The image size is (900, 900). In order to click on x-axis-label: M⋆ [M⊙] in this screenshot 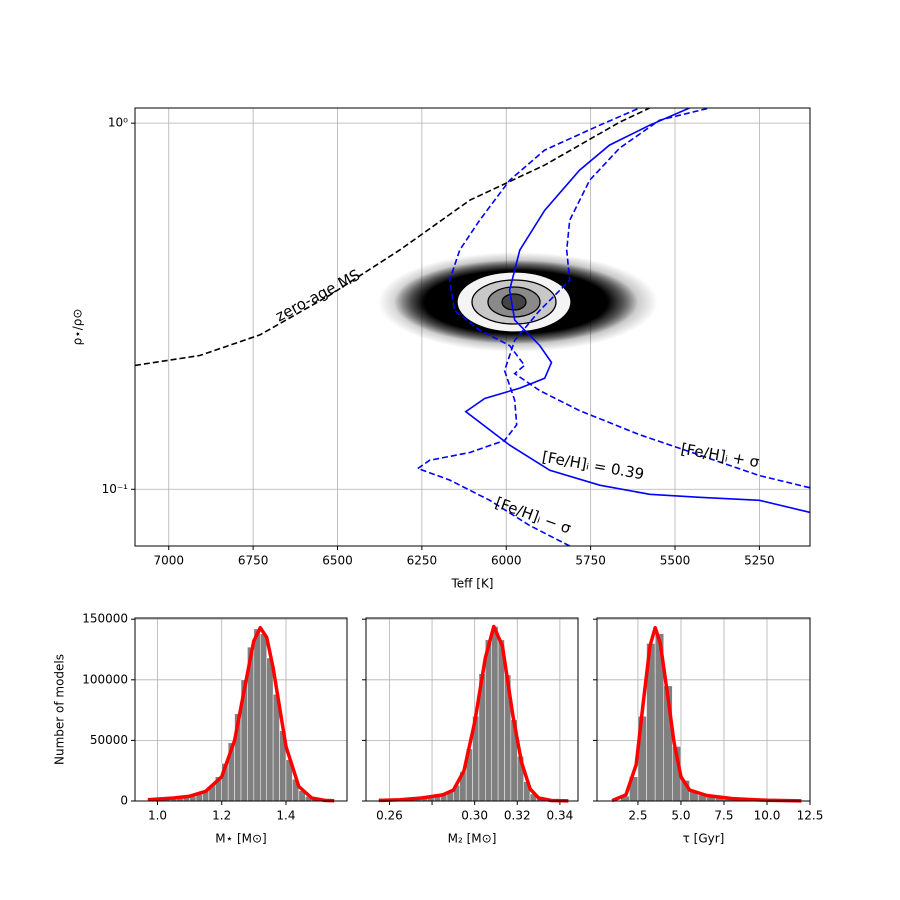, I will do `click(240, 839)`.